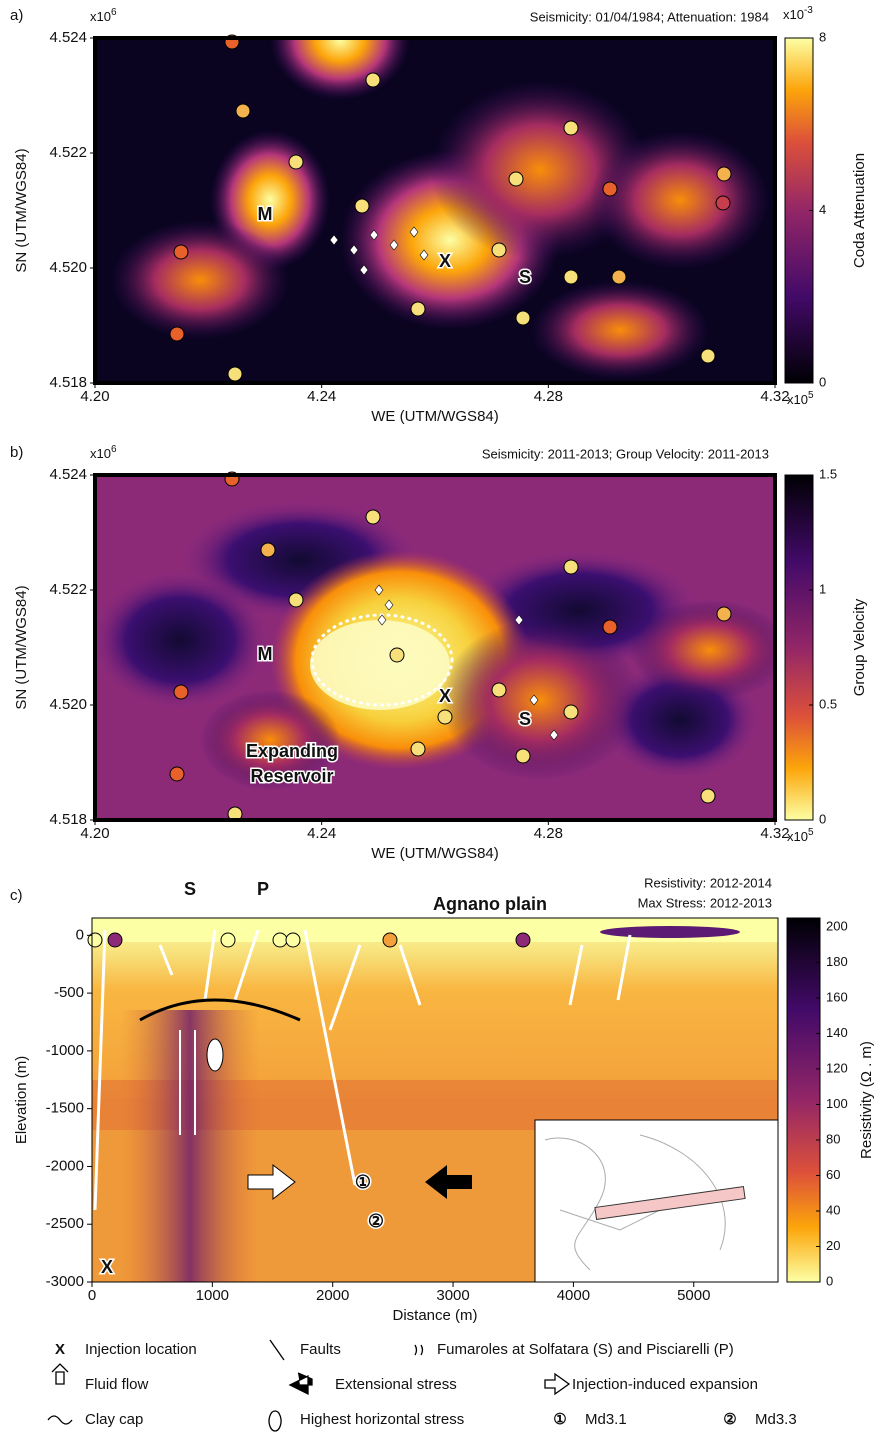  Describe the element at coordinates (60, 1349) in the screenshot. I see `legend-icon: X` at that location.